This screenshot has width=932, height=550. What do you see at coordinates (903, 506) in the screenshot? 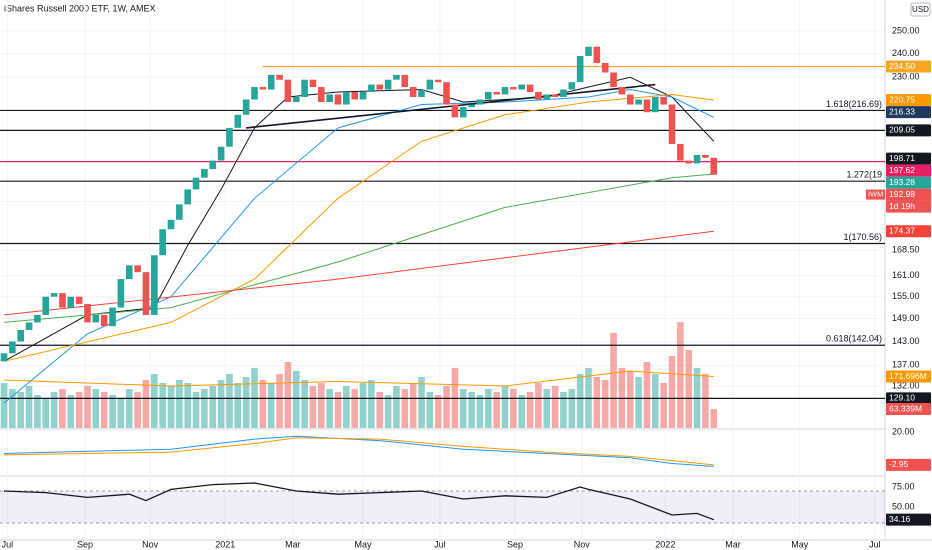
I see `rsi-tick-label: 50.00` at bounding box center [903, 506].